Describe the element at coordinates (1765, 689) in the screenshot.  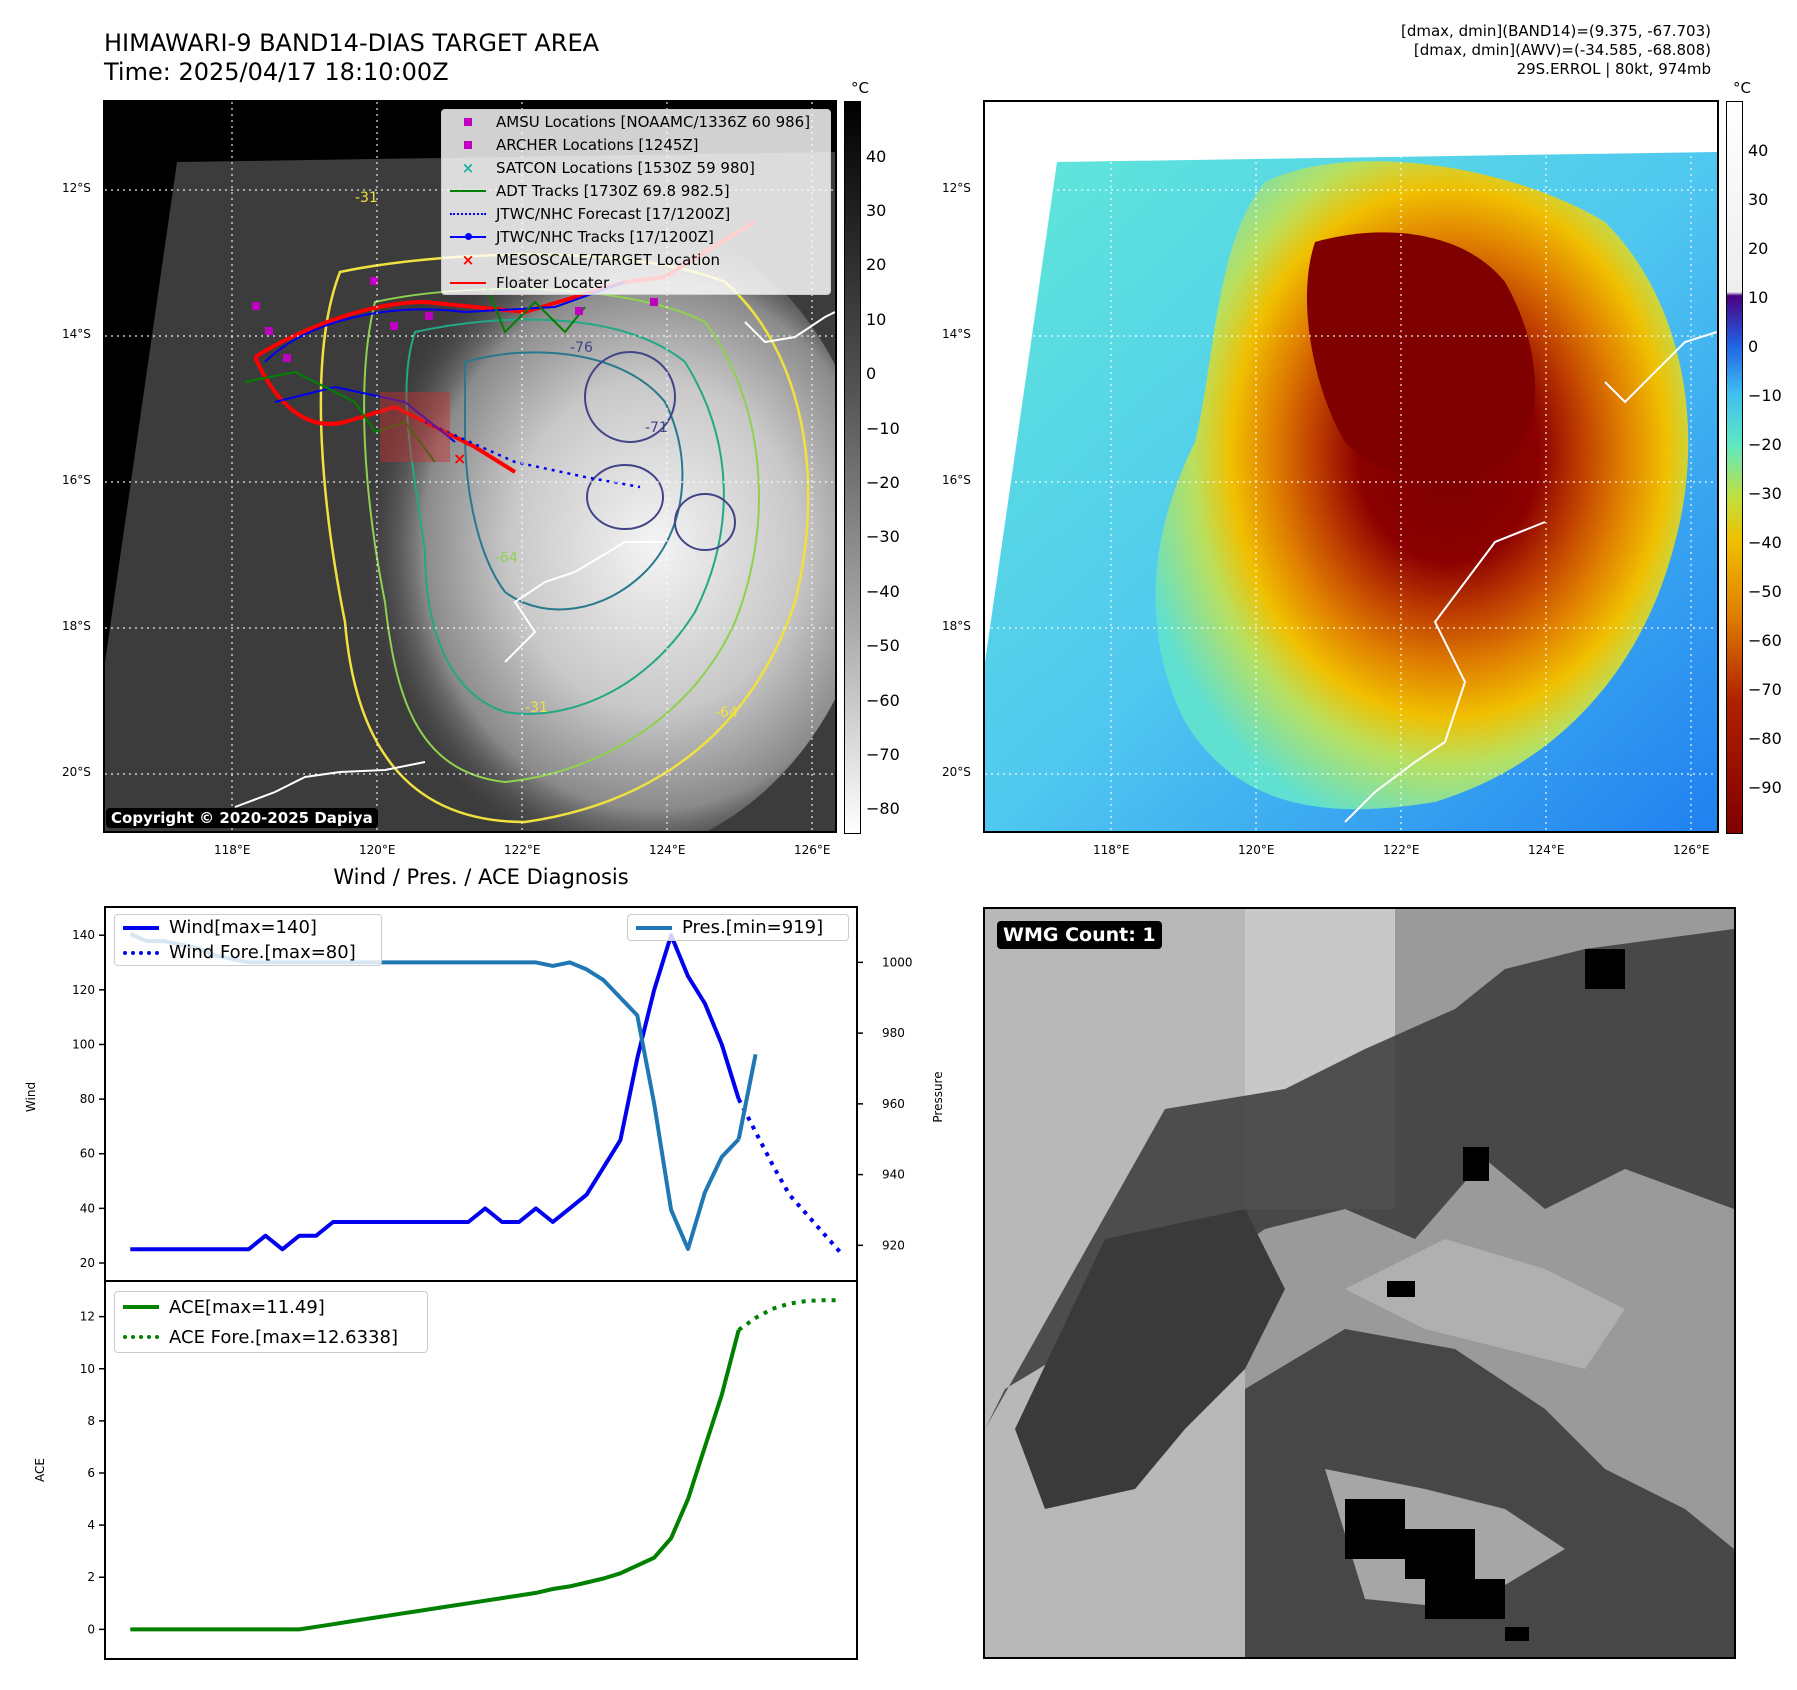
I see `colorbar-tick: −70` at that location.